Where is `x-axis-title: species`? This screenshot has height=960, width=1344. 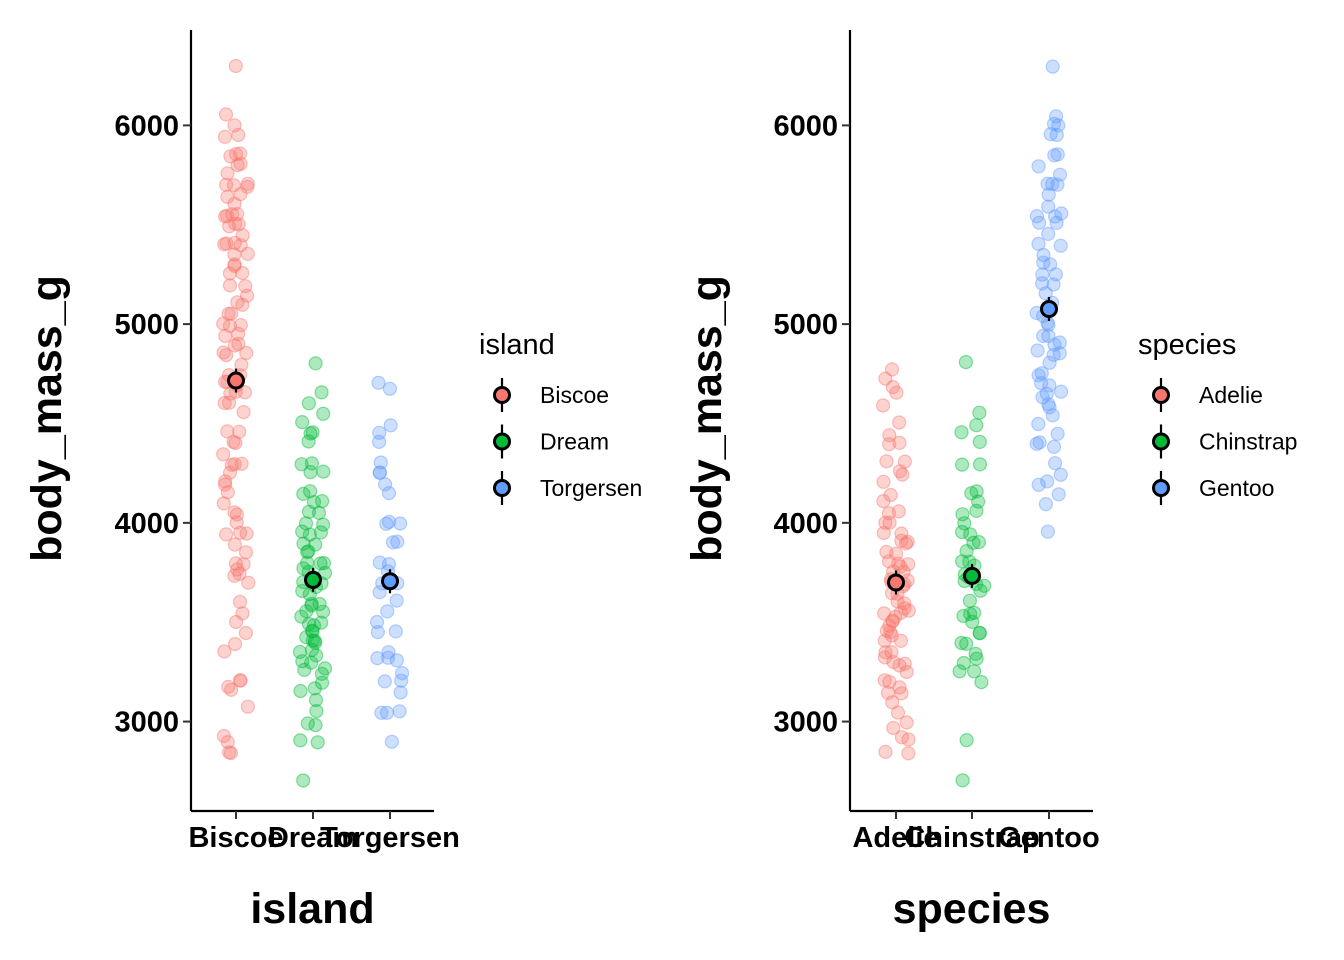 x-axis-title: species is located at coordinates (972, 909).